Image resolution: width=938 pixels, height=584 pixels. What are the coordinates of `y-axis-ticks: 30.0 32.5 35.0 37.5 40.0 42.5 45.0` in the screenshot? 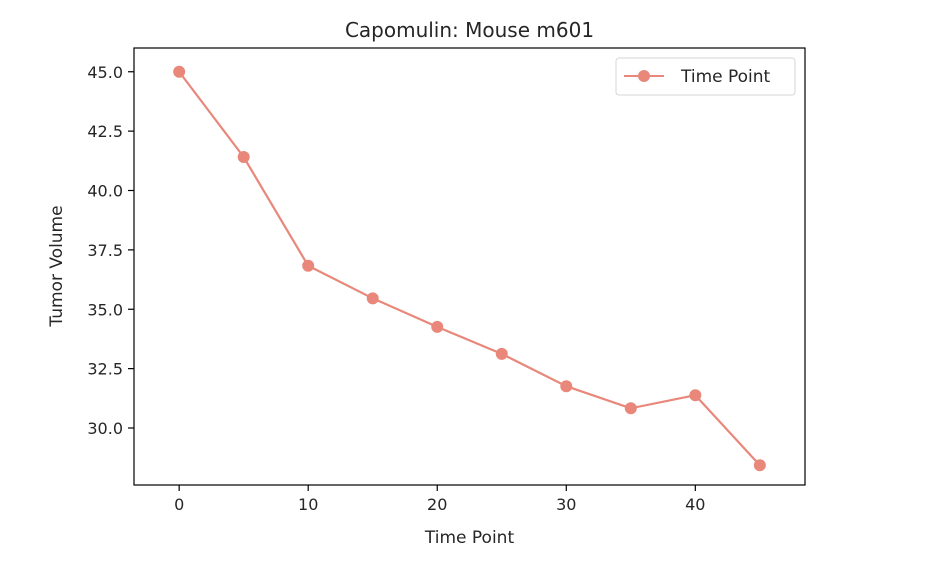 It's located at (110, 250).